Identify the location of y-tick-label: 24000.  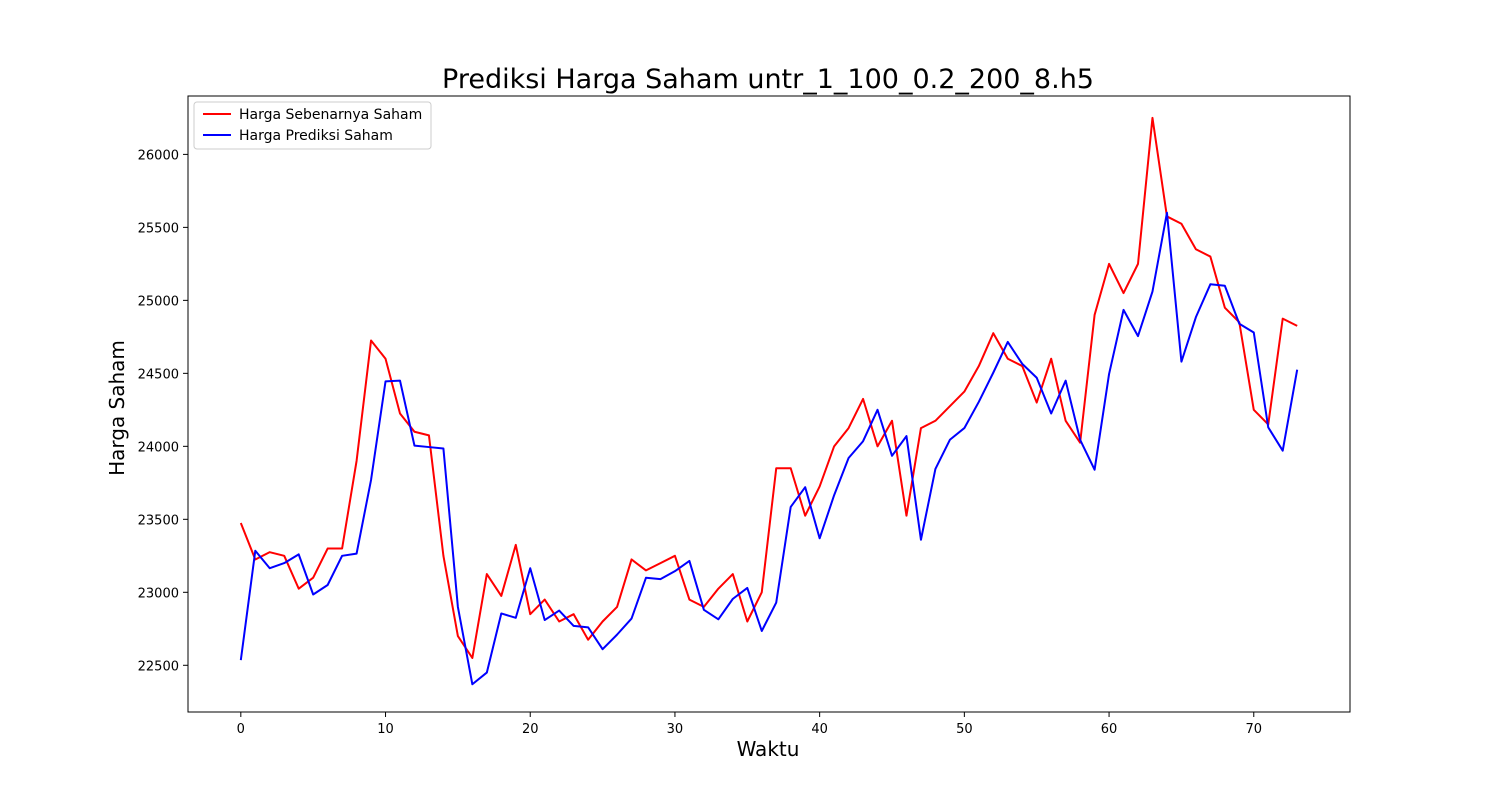
(158, 447).